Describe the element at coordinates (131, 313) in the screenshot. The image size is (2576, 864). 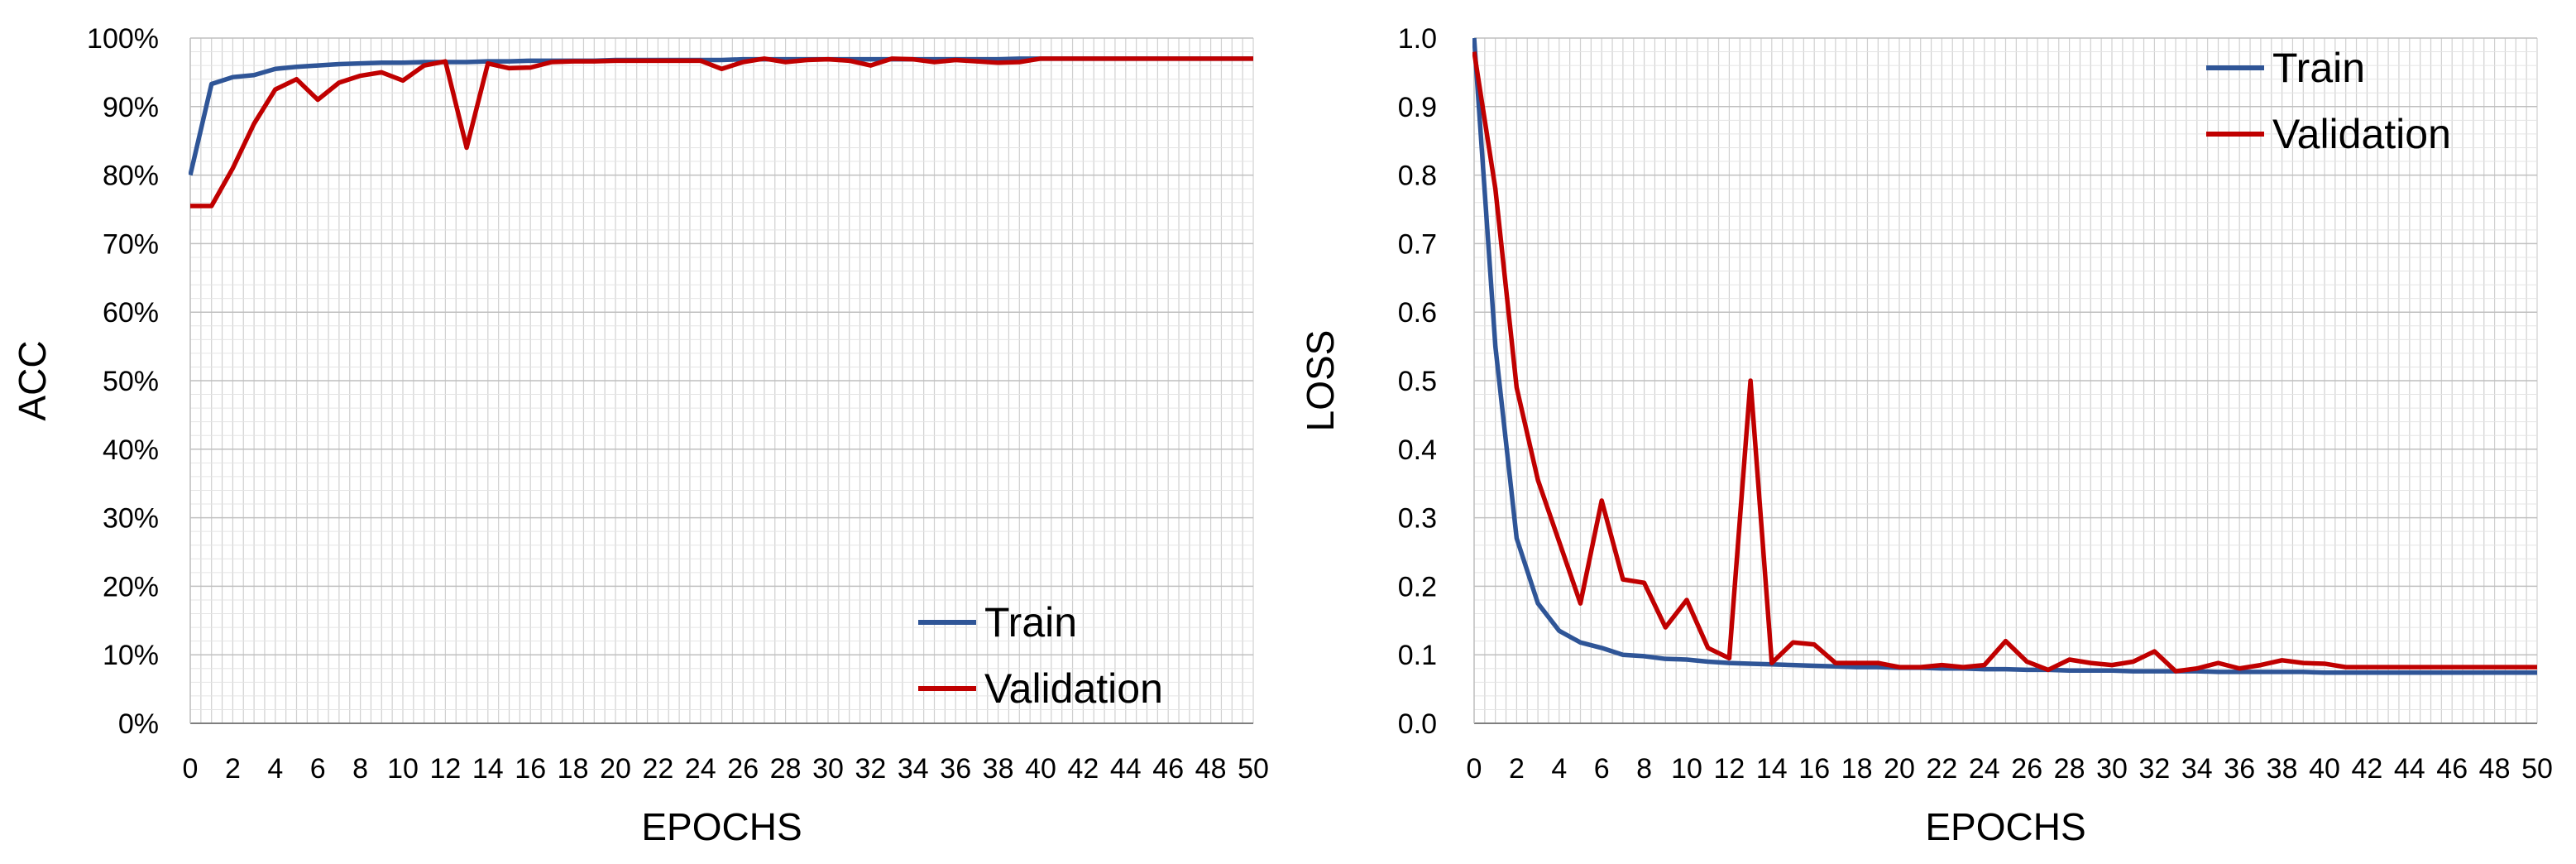
I see `y-tick-label: 60%` at that location.